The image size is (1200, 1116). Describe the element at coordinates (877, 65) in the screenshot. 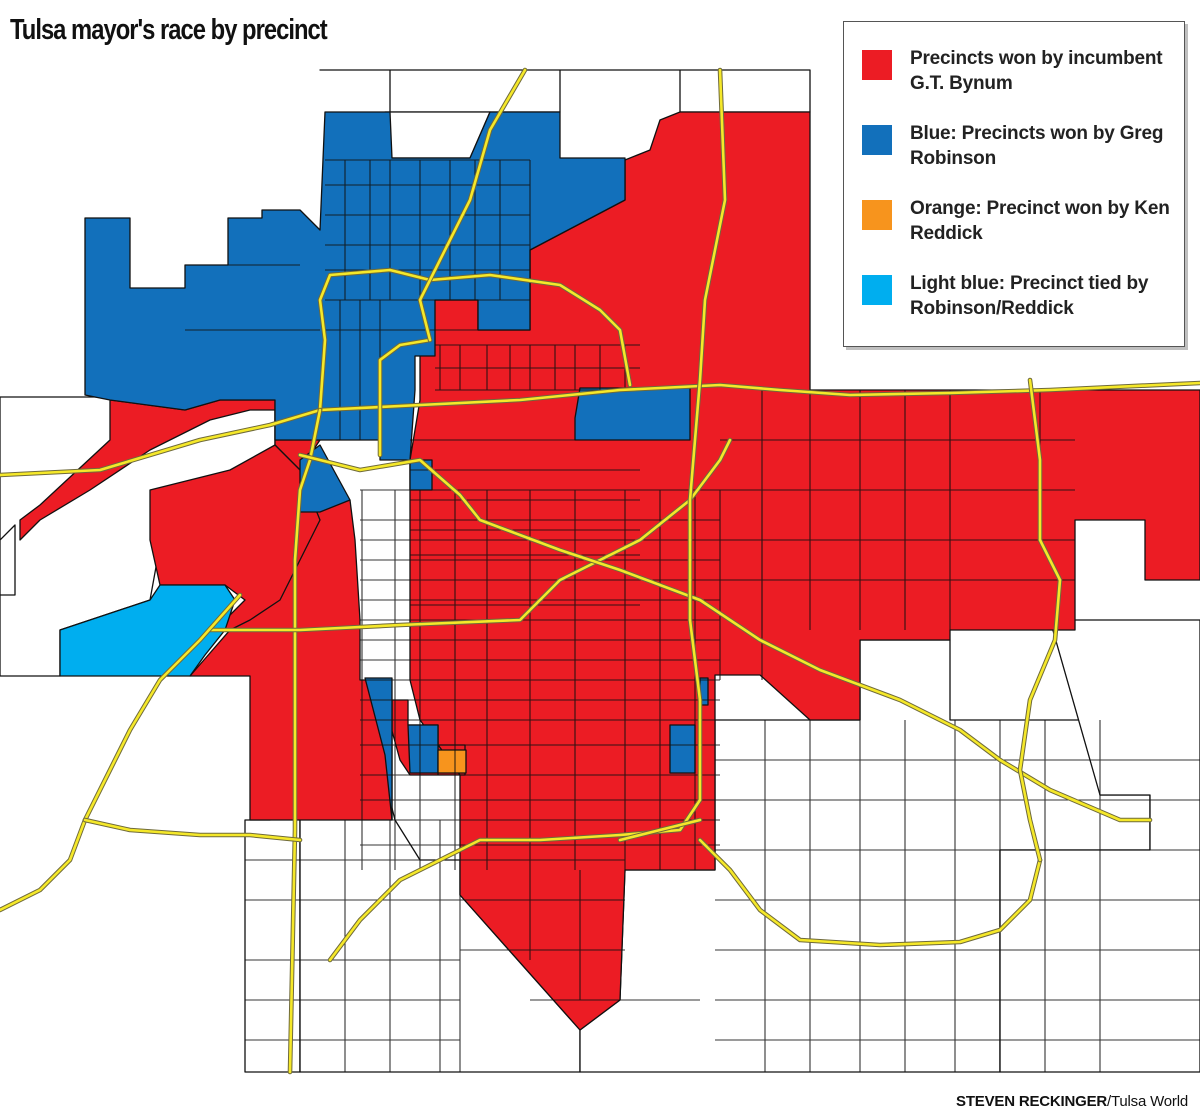

I see `legend-swatch-red` at that location.